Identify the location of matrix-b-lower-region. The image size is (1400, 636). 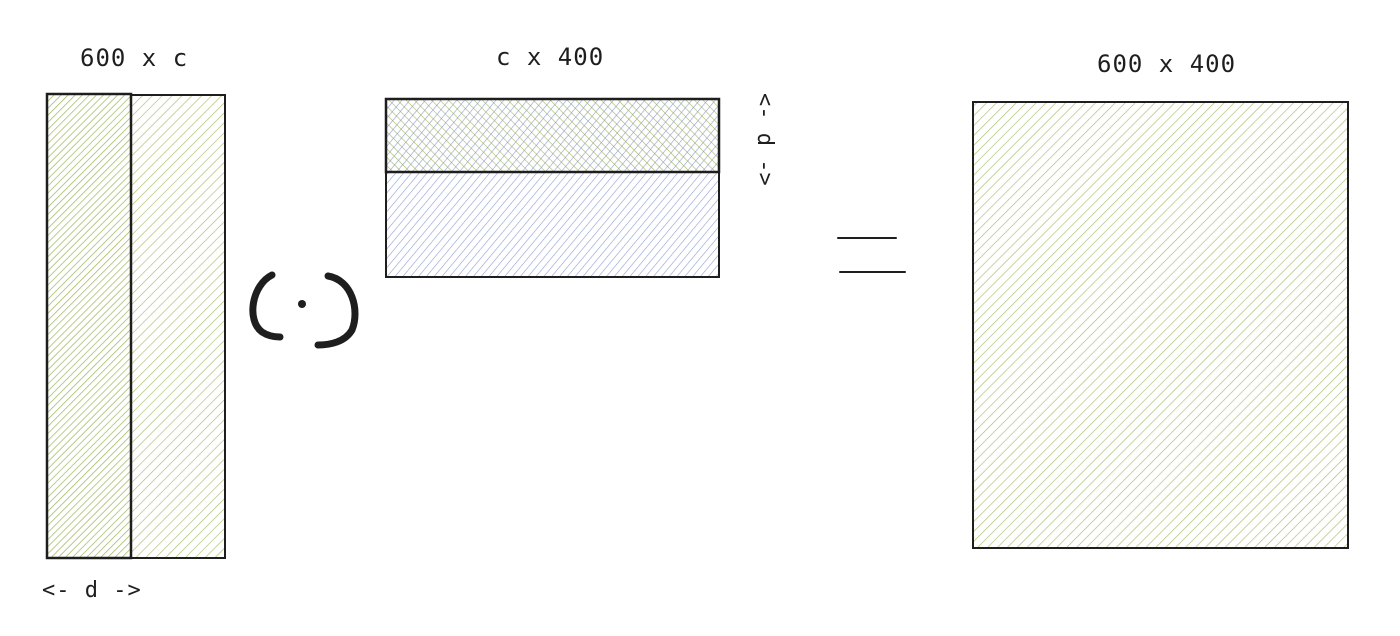
(552, 224).